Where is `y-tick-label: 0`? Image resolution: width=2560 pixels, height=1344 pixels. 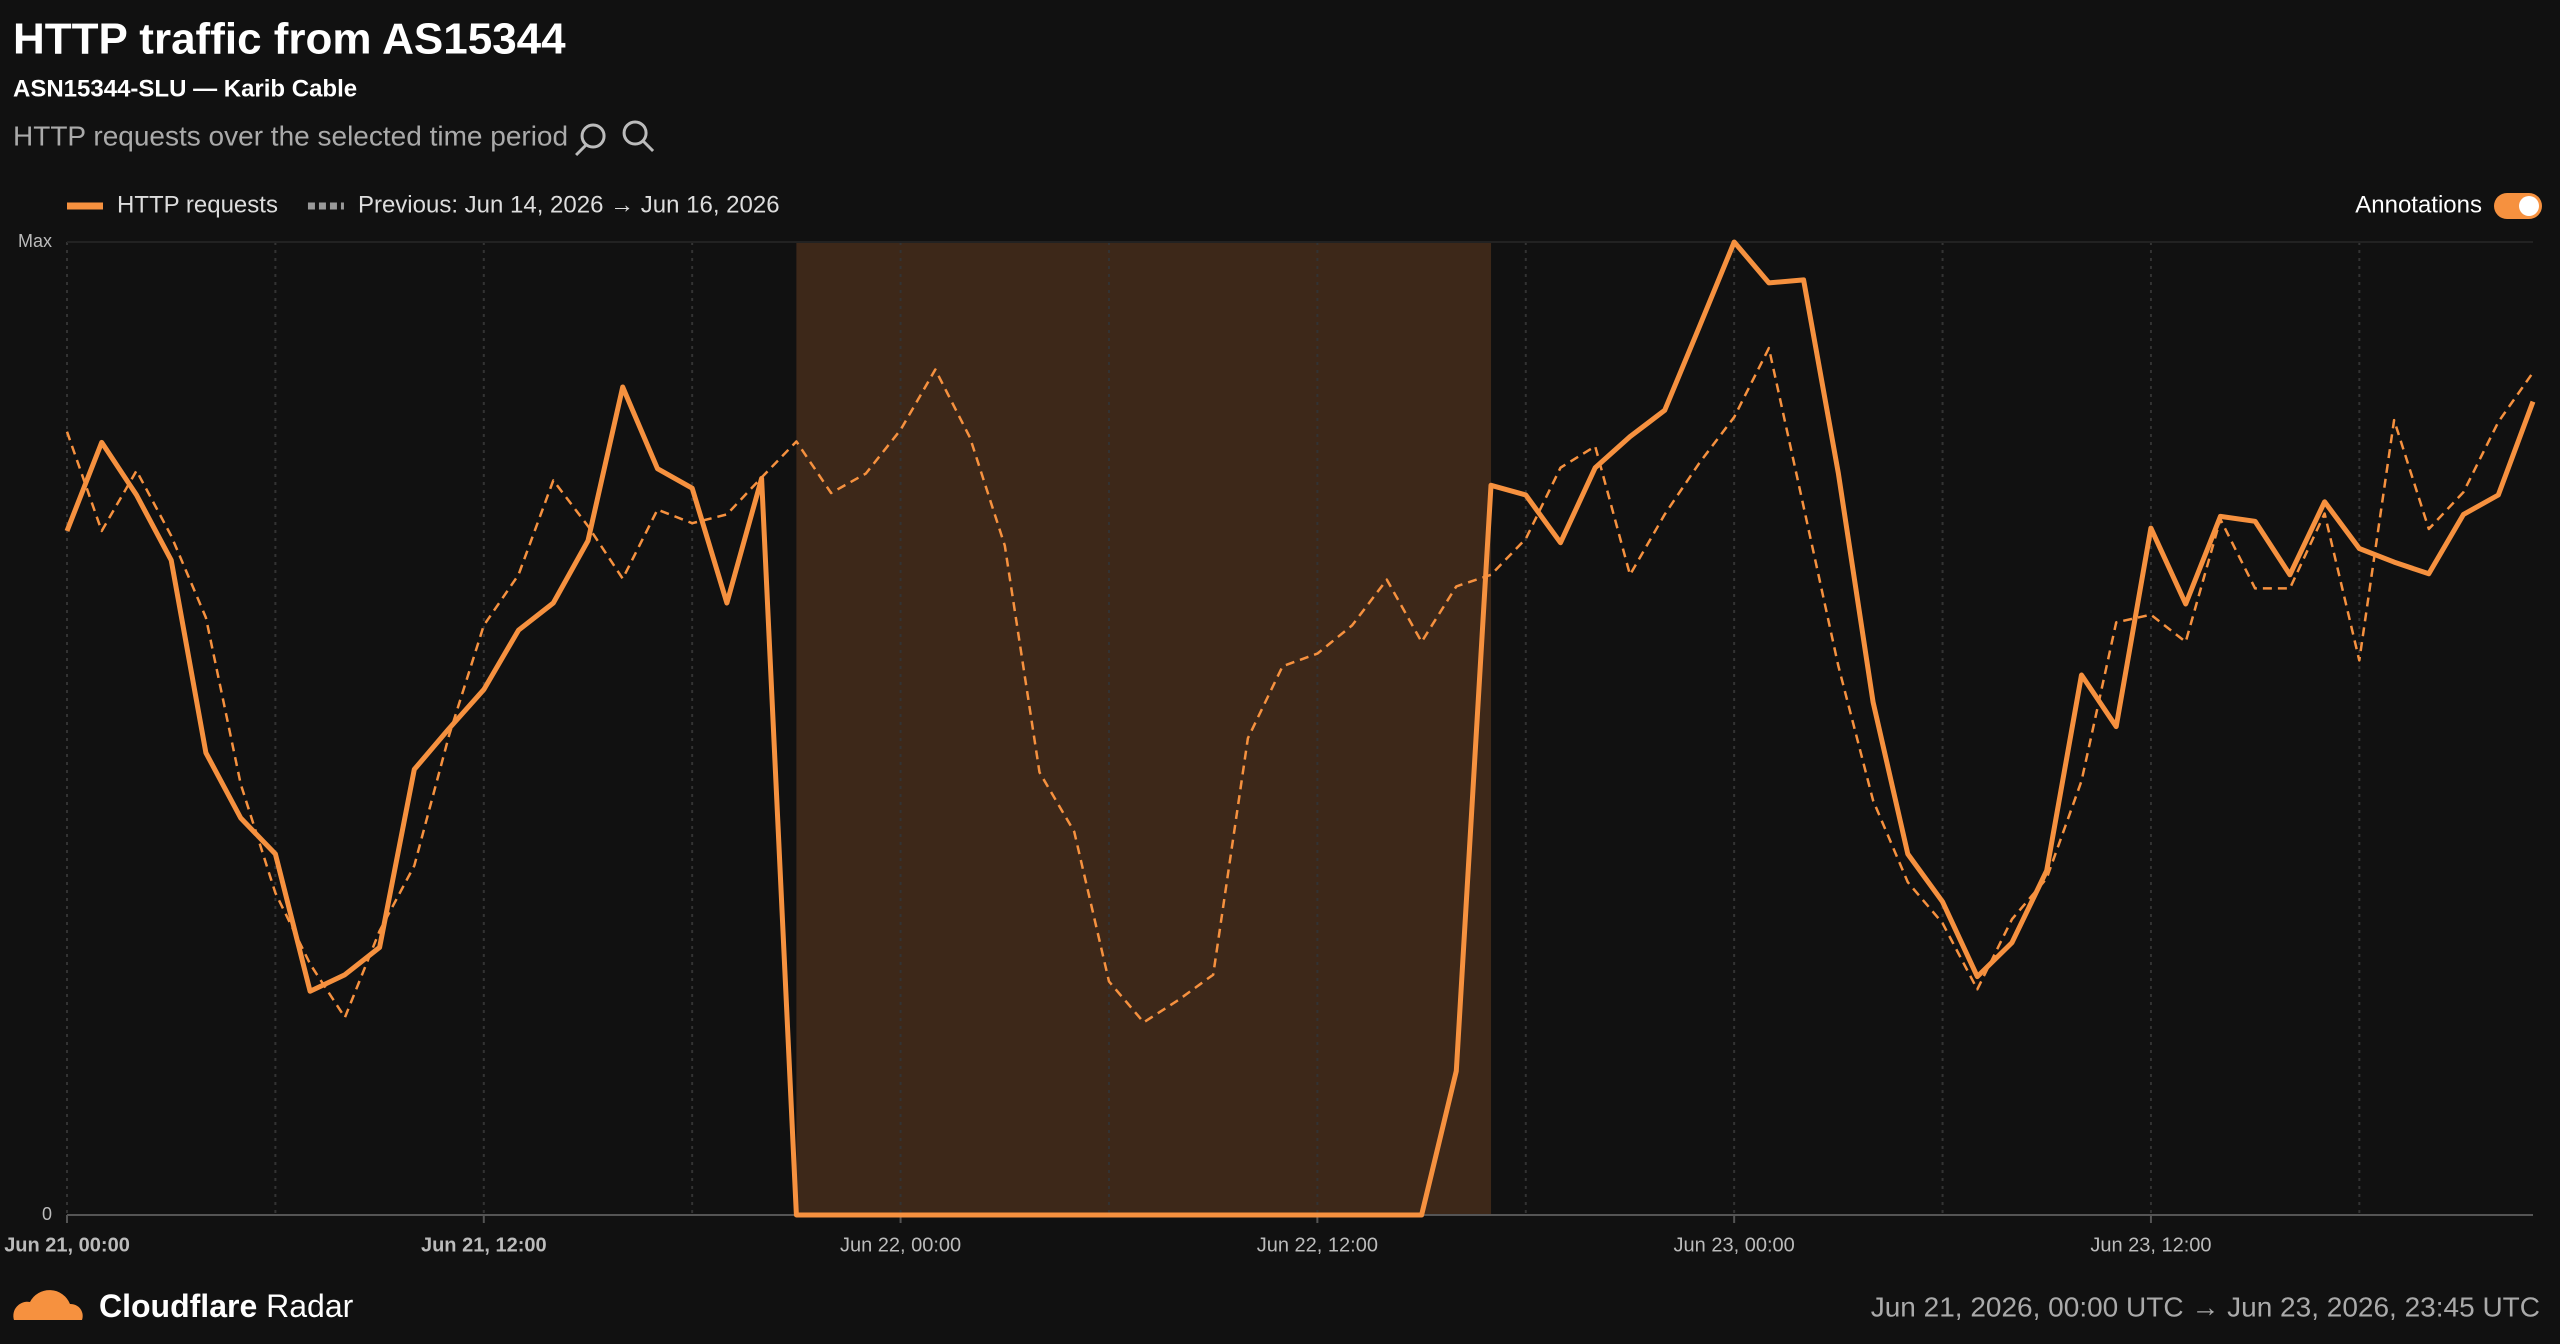
y-tick-label: 0 is located at coordinates (47, 1214).